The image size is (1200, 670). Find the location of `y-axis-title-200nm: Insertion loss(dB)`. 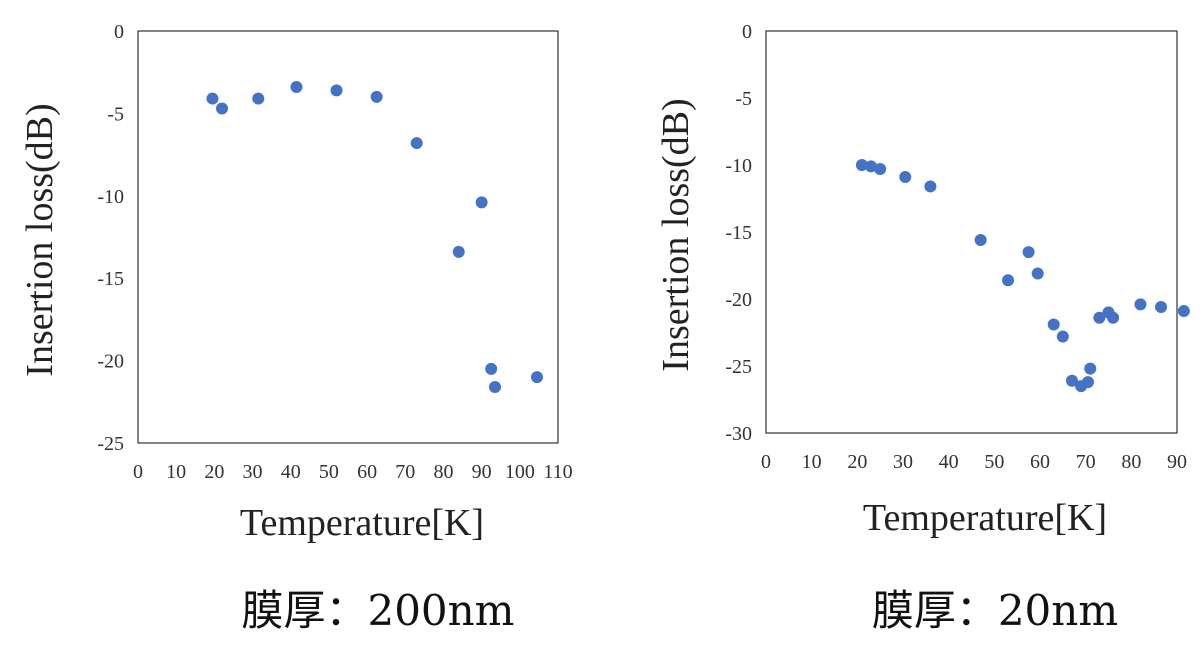

y-axis-title-200nm: Insertion loss(dB) is located at coordinates (40, 239).